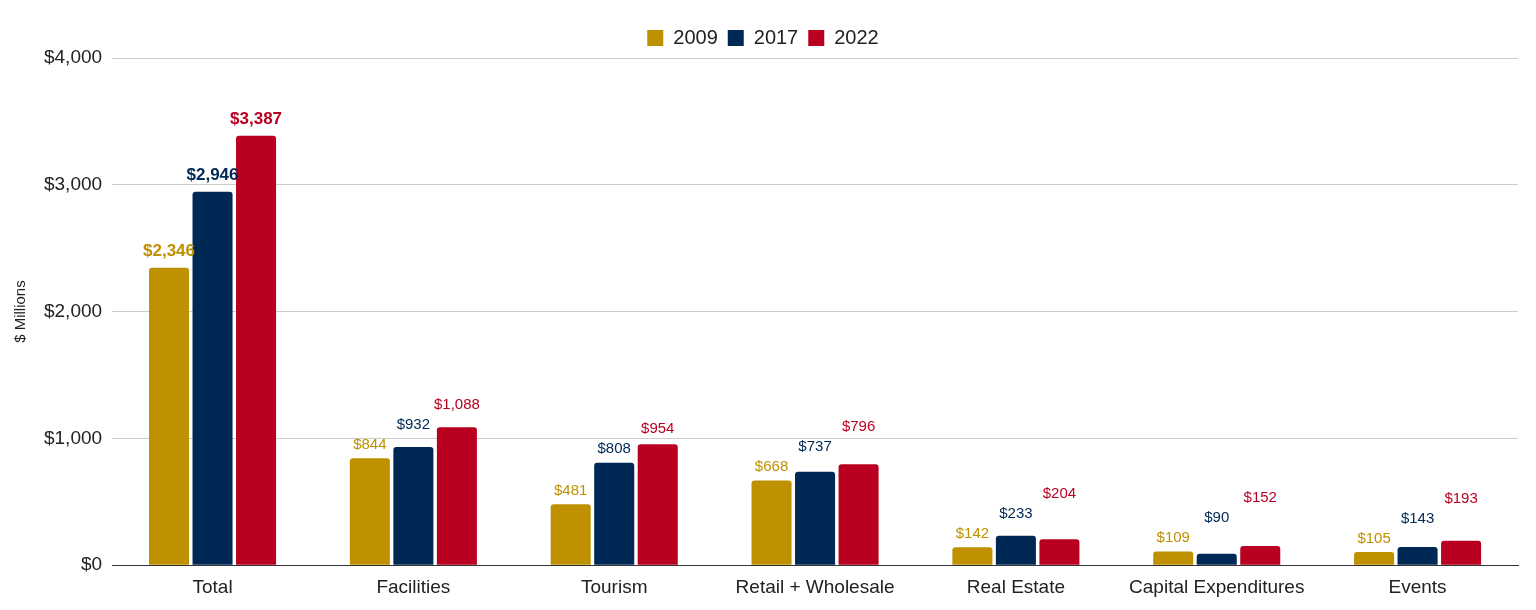 This screenshot has height=610, width=1536. What do you see at coordinates (370, 443) in the screenshot?
I see `data-label: $844` at bounding box center [370, 443].